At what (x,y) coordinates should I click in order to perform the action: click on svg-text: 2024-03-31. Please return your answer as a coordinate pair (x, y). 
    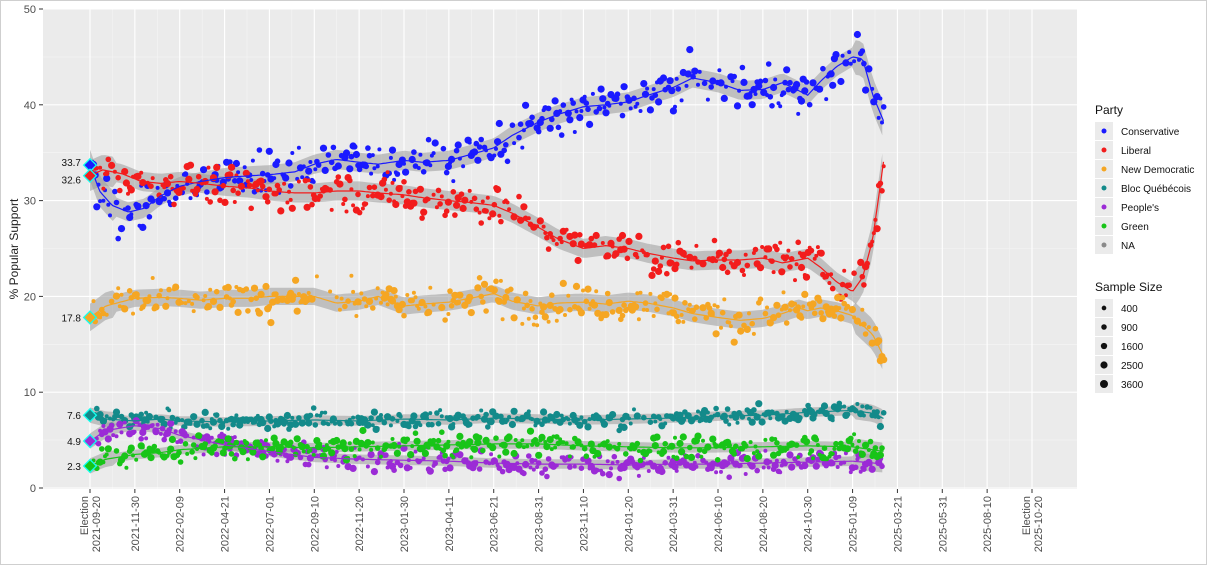
    Looking at the image, I should click on (674, 524).